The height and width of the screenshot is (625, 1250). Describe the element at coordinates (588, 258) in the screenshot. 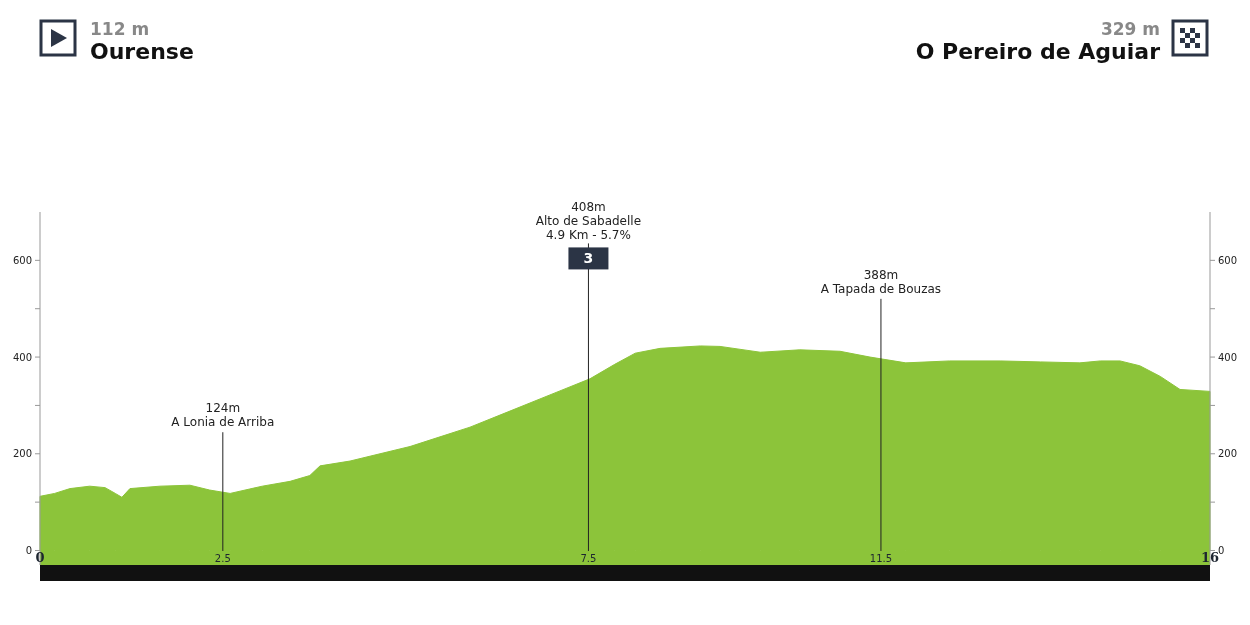

I see `annotation: 3` at that location.